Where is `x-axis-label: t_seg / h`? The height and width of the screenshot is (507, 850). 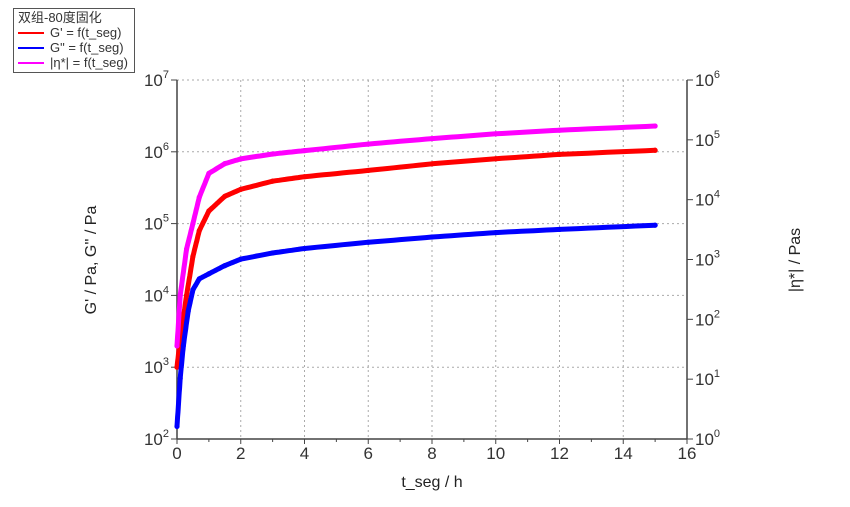 x-axis-label: t_seg / h is located at coordinates (431, 482).